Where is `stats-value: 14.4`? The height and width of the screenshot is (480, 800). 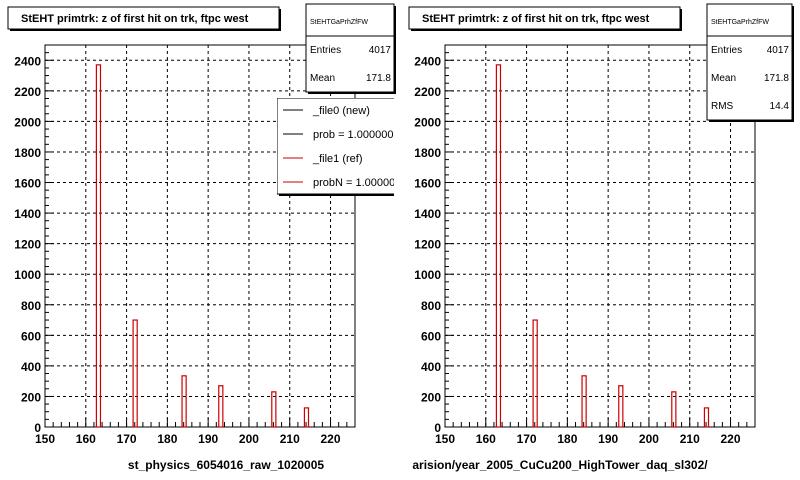
stats-value: 14.4 is located at coordinates (780, 106).